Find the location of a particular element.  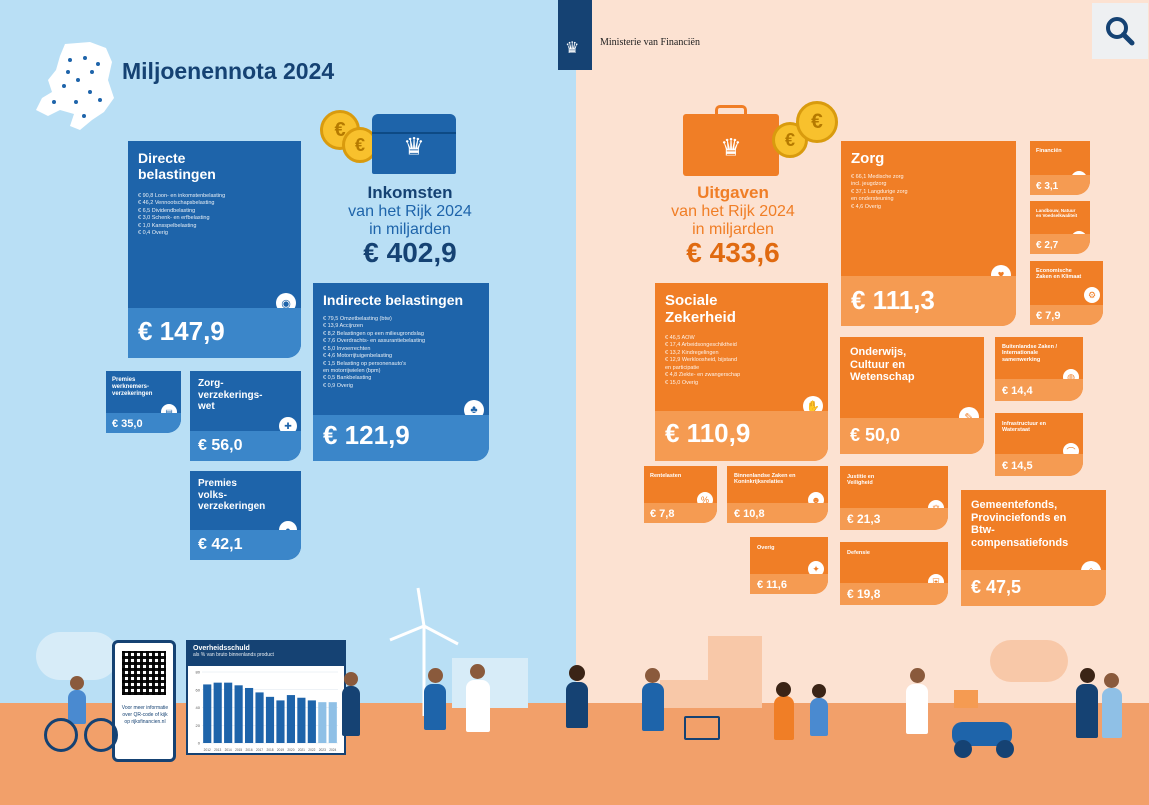

box-value: € 42,1 is located at coordinates (220, 544).